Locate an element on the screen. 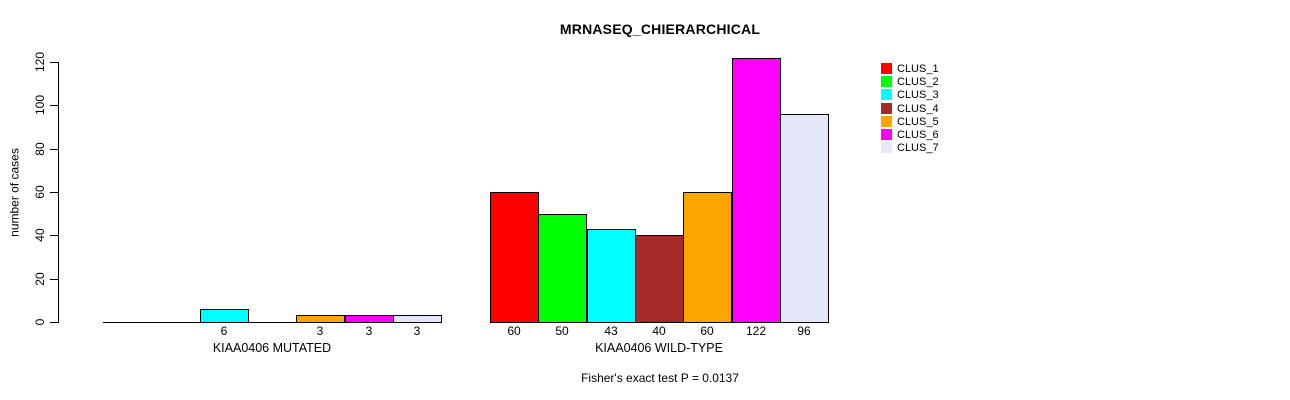  bar-value-label: 43 is located at coordinates (611, 331).